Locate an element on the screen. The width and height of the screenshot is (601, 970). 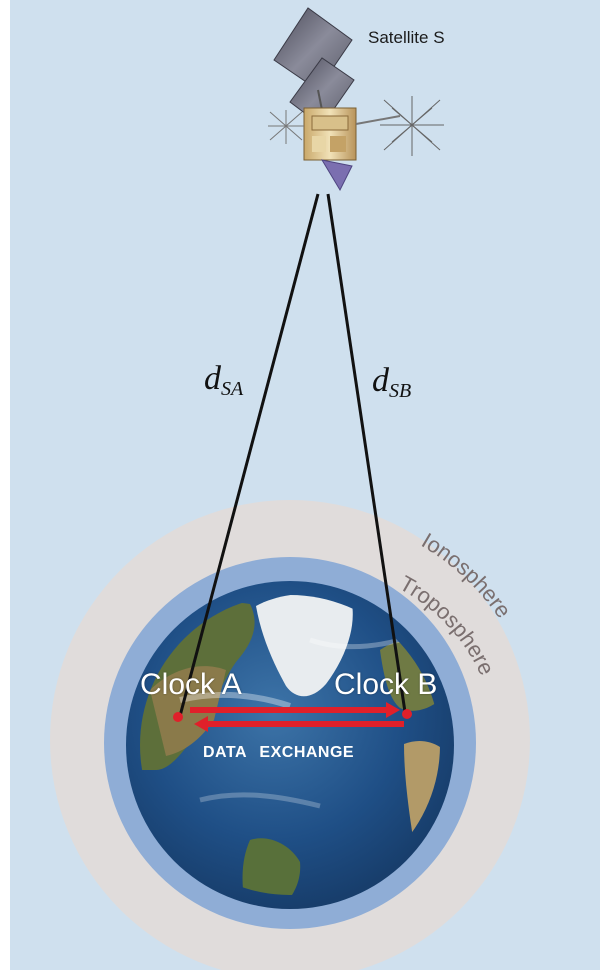
data-exchange-label: DATA EXCHANGE is located at coordinates (279, 752).